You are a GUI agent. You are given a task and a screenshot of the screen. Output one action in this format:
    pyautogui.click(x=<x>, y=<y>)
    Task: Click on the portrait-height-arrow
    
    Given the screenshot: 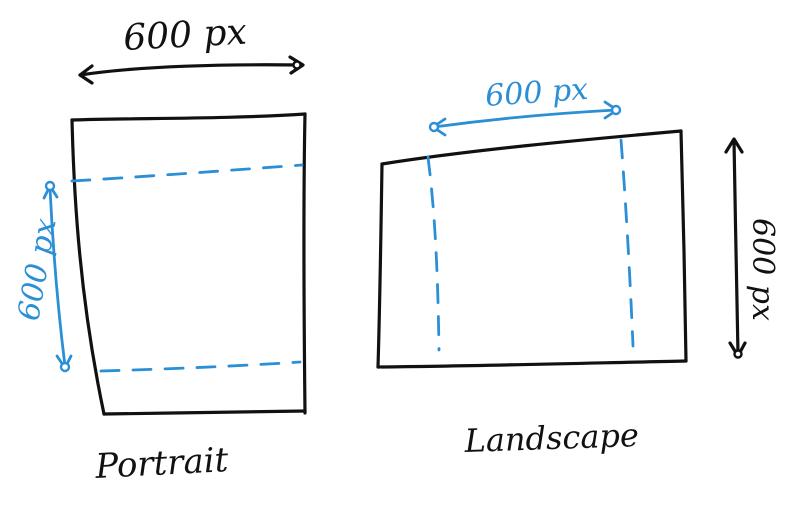 What is the action you would take?
    pyautogui.click(x=57, y=276)
    